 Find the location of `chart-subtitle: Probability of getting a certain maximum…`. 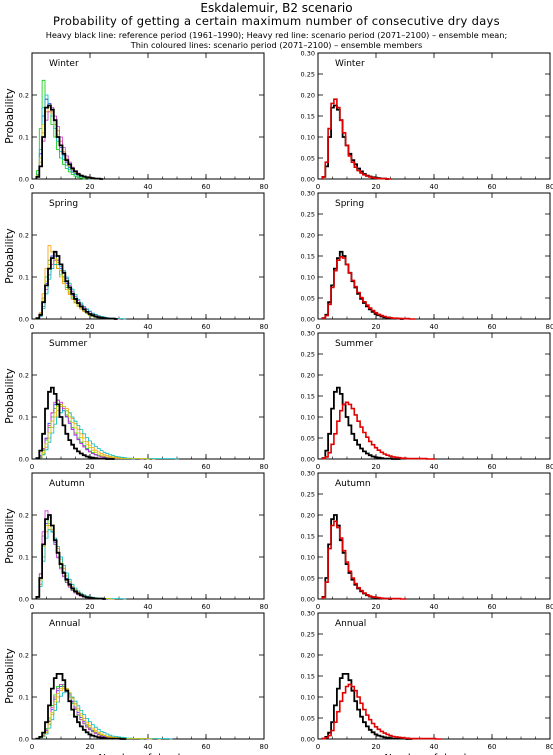

chart-subtitle: Probability of getting a certain maximum… is located at coordinates (276, 21).